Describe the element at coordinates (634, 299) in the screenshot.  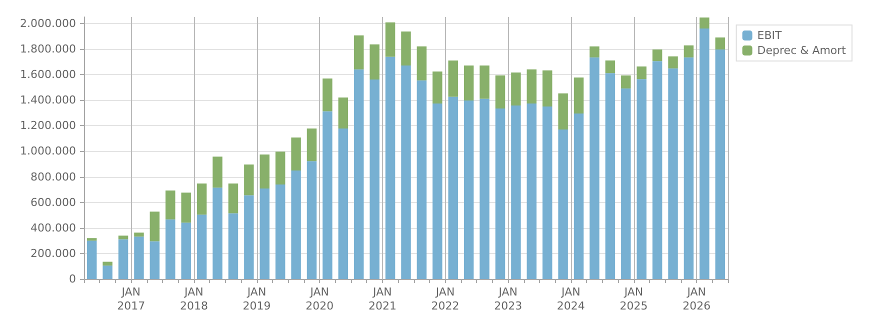
I see `x-tick-label: JAN 2025` at that location.